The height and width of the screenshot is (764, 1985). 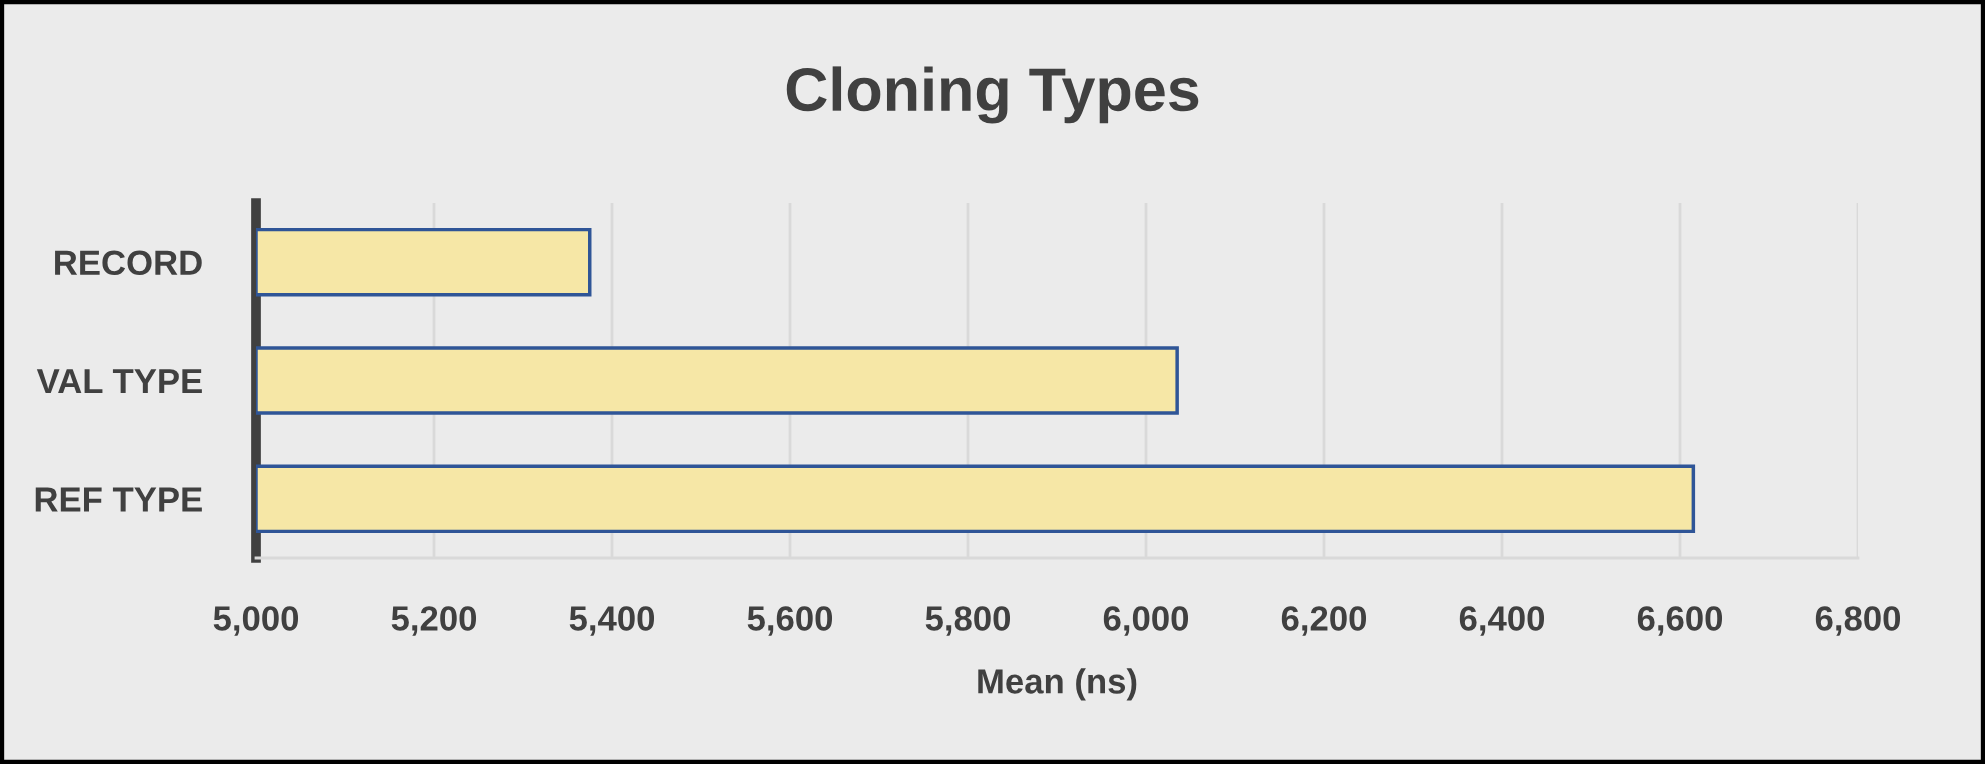 What do you see at coordinates (1502, 621) in the screenshot?
I see `x-tick-label: 6,400` at bounding box center [1502, 621].